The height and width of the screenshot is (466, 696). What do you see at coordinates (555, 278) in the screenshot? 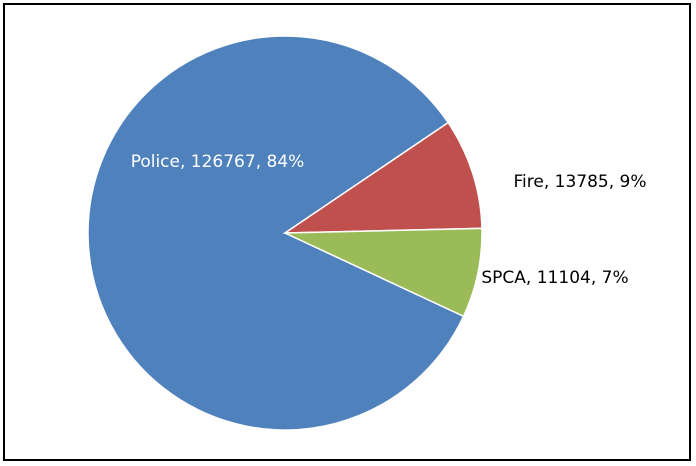
I see `data-label: SPCA, 11104, 7%` at bounding box center [555, 278].